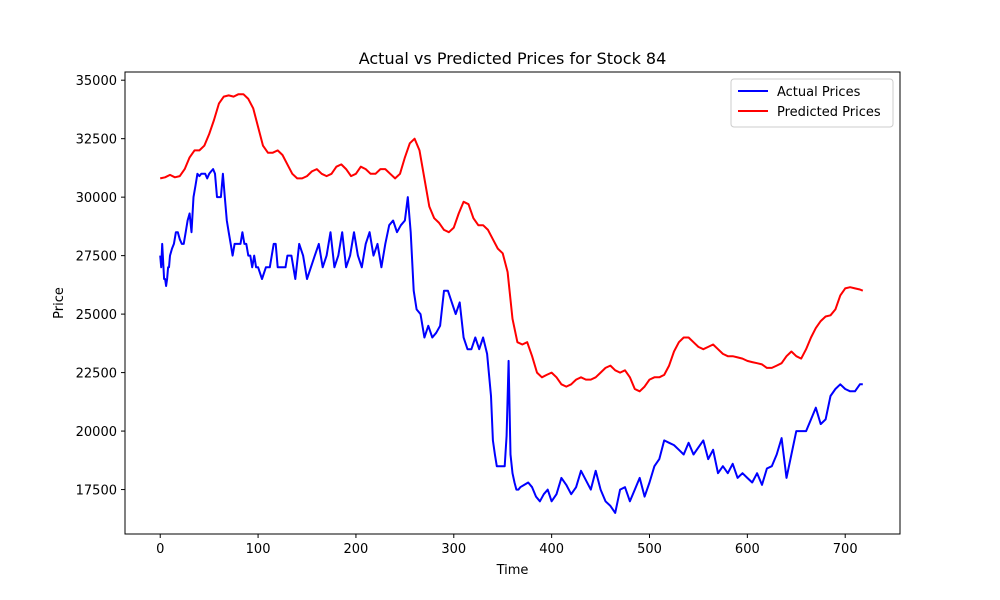  I want to click on x-tick-label: 400, so click(551, 549).